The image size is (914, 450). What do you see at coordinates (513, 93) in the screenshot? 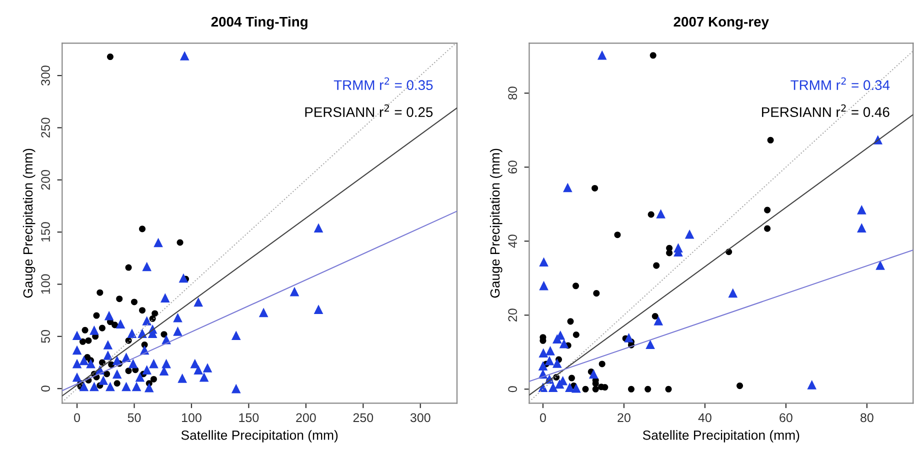
I see `y-tick-label: 80` at bounding box center [513, 93].